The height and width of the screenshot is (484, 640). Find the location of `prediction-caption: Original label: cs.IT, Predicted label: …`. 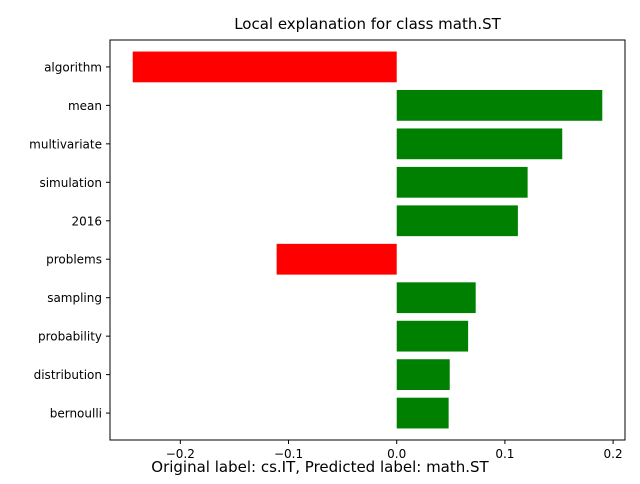

prediction-caption: Original label: cs.IT, Predicted label: … is located at coordinates (320, 467).